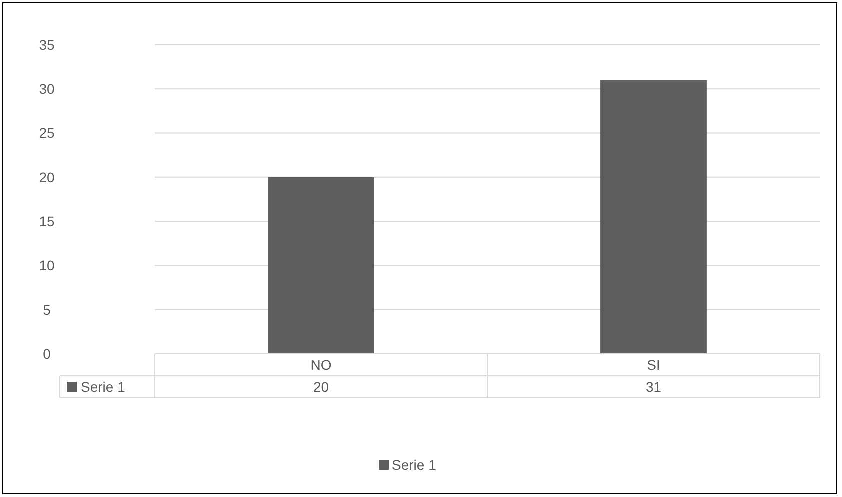 This screenshot has width=842, height=497. I want to click on y-tick-label: 15, so click(47, 221).